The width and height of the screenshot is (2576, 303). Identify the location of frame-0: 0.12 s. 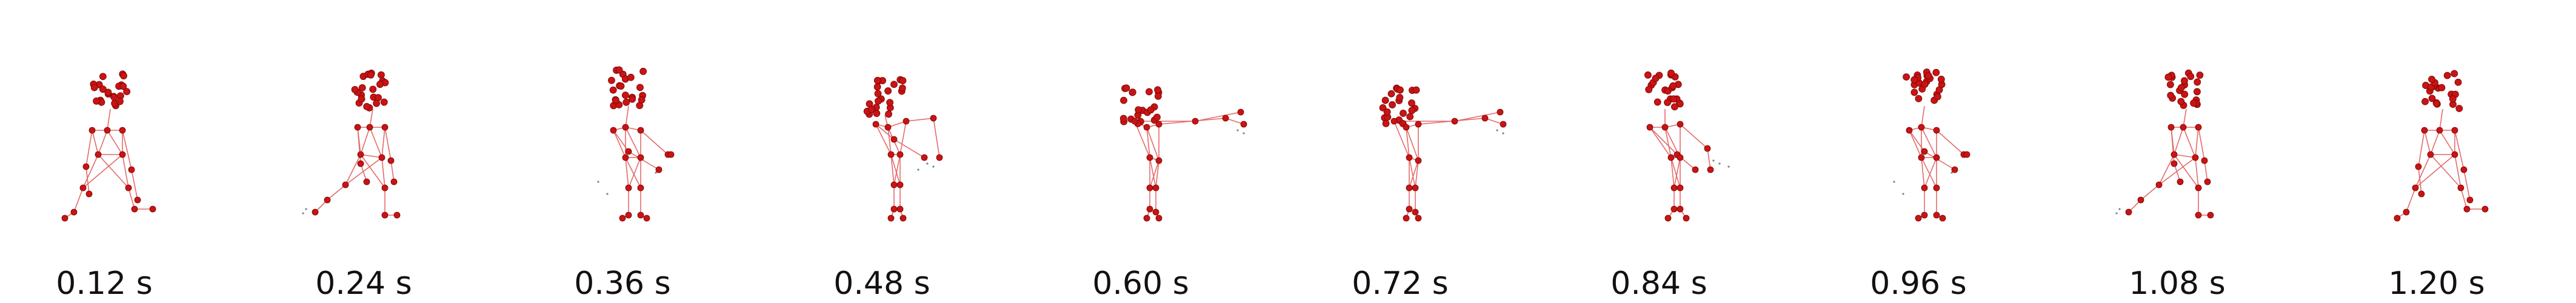
(106, 186).